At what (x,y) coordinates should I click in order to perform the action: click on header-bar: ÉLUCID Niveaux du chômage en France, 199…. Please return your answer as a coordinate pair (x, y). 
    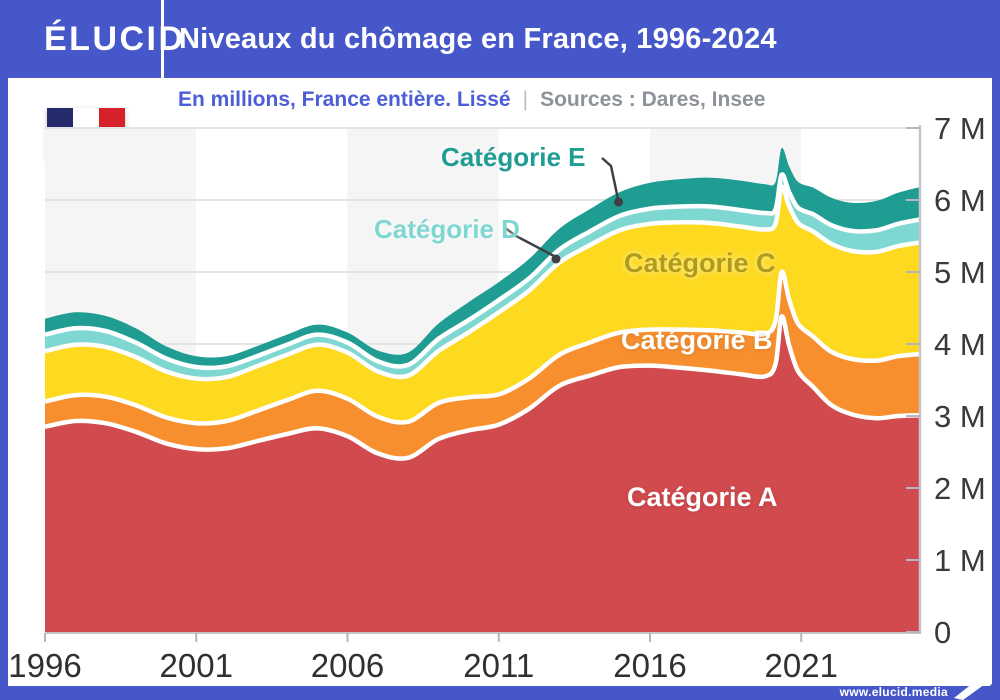
    Looking at the image, I should click on (500, 39).